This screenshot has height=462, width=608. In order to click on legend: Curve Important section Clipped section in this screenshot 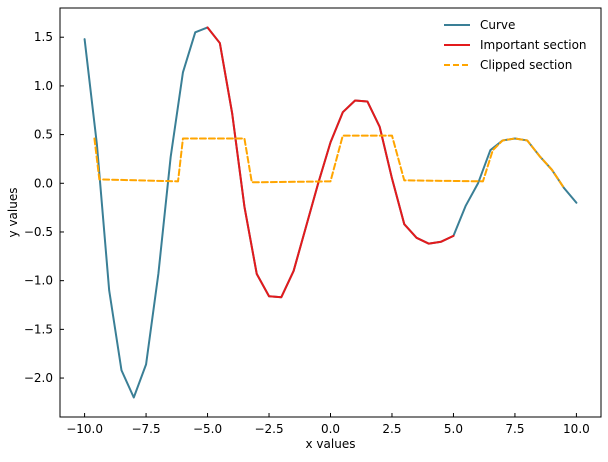, I will do `click(515, 45)`.